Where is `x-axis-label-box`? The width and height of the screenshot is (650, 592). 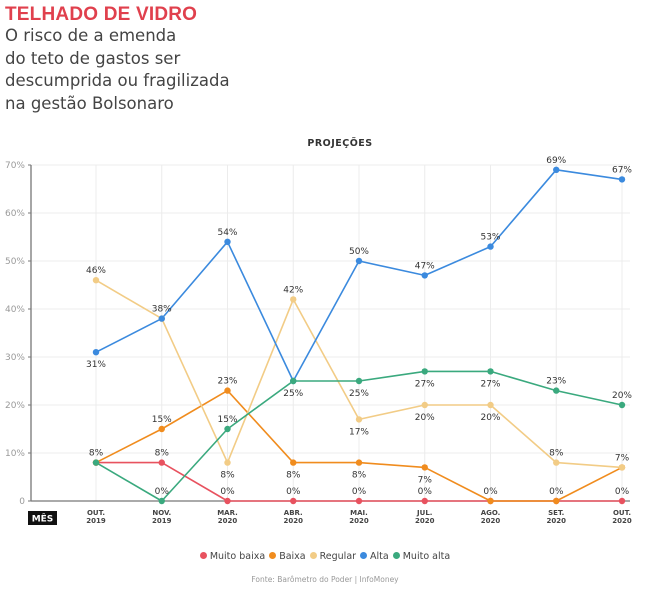
x-axis-label-box is located at coordinates (42, 518).